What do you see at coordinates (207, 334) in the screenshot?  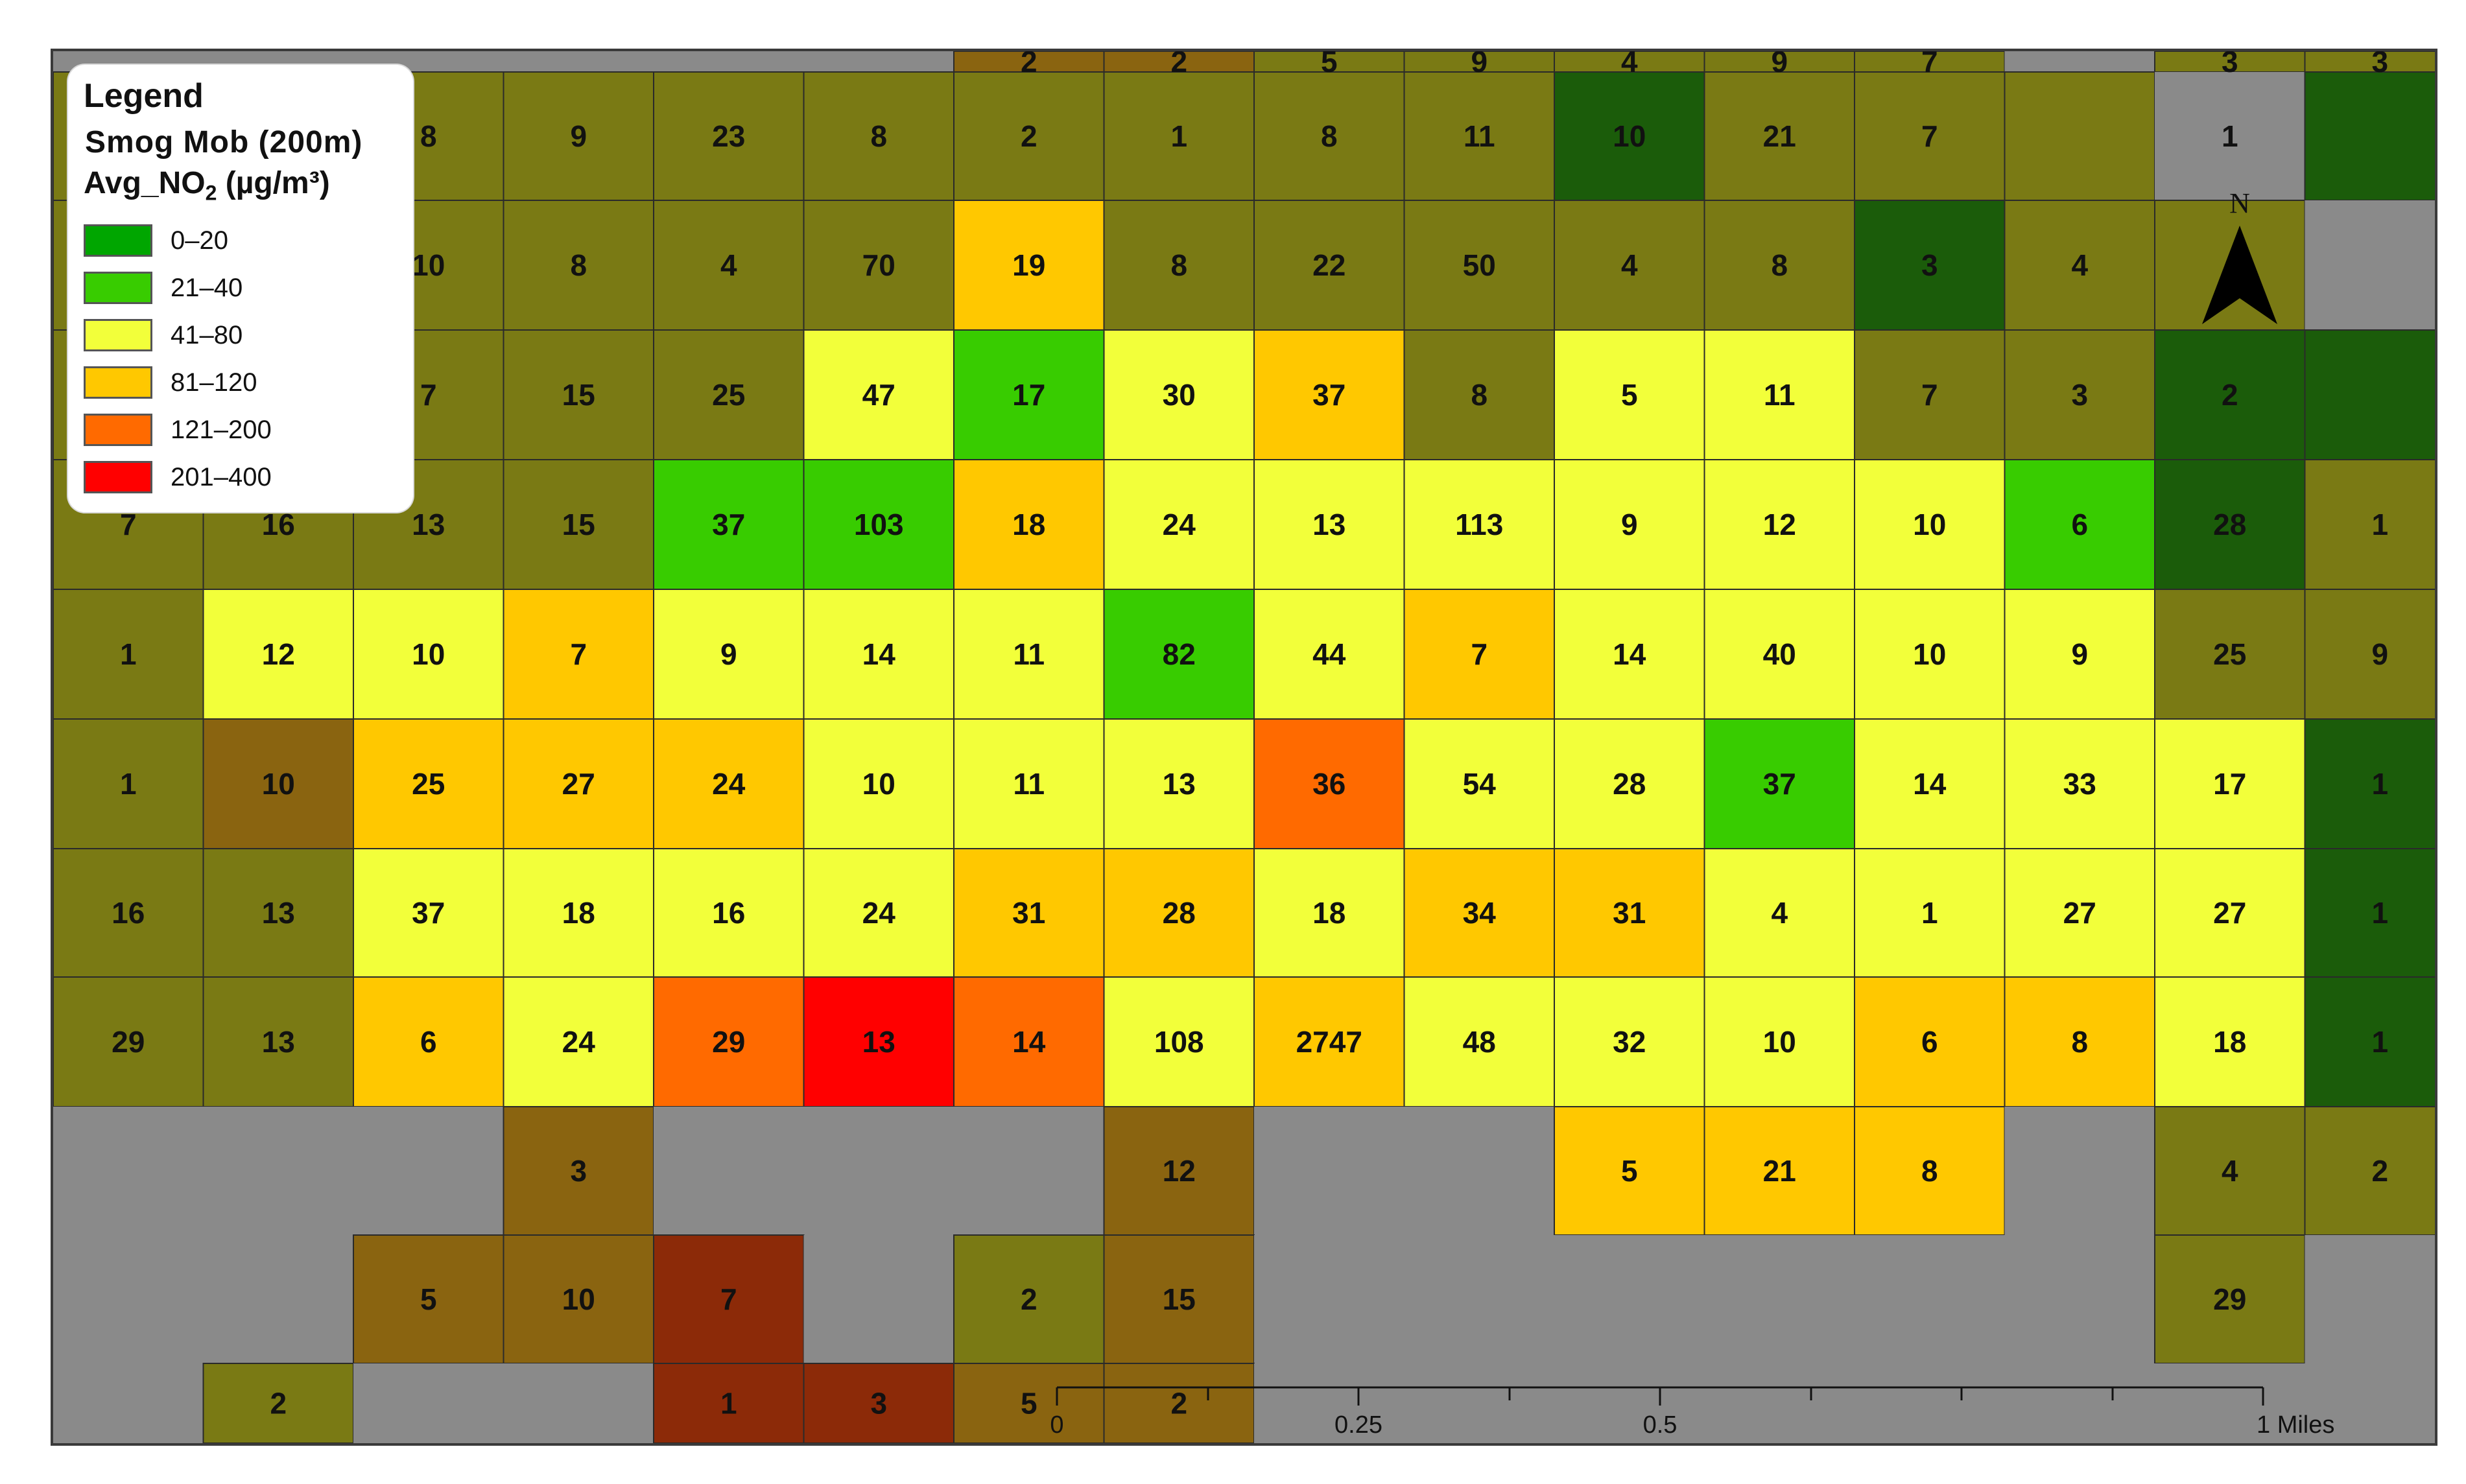 I see `legend-class-label: 41–80` at bounding box center [207, 334].